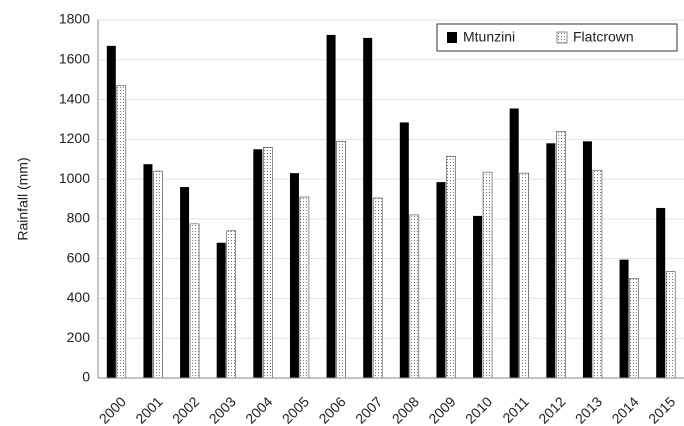 This screenshot has height=426, width=684. I want to click on y-tick-label: 1400, so click(74, 98).